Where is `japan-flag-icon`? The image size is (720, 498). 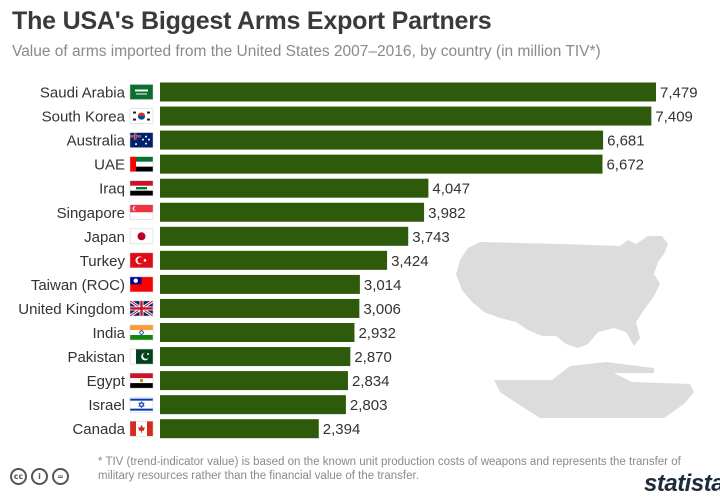 japan-flag-icon is located at coordinates (141, 236).